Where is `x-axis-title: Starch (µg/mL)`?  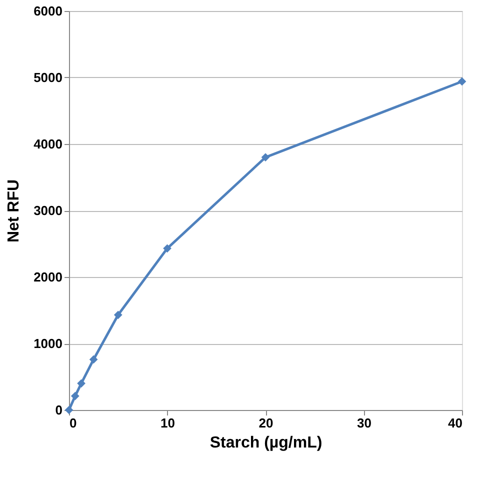 x-axis-title: Starch (µg/mL) is located at coordinates (266, 443).